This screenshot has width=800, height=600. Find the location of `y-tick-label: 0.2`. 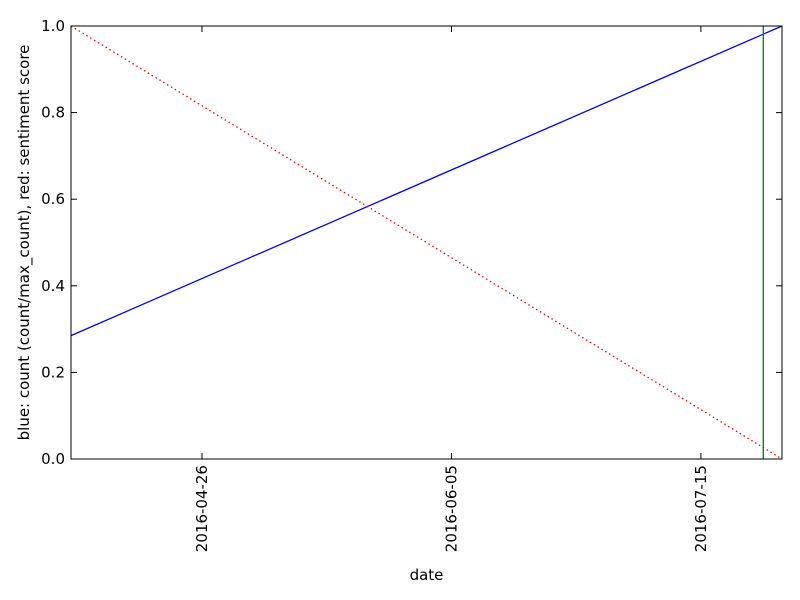

y-tick-label: 0.2 is located at coordinates (53, 372).